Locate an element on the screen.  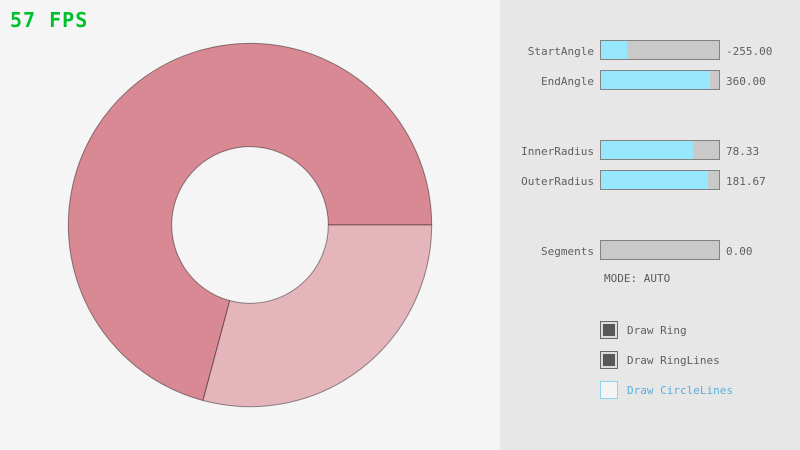
outer-radius-value: 181.67 is located at coordinates (746, 181).